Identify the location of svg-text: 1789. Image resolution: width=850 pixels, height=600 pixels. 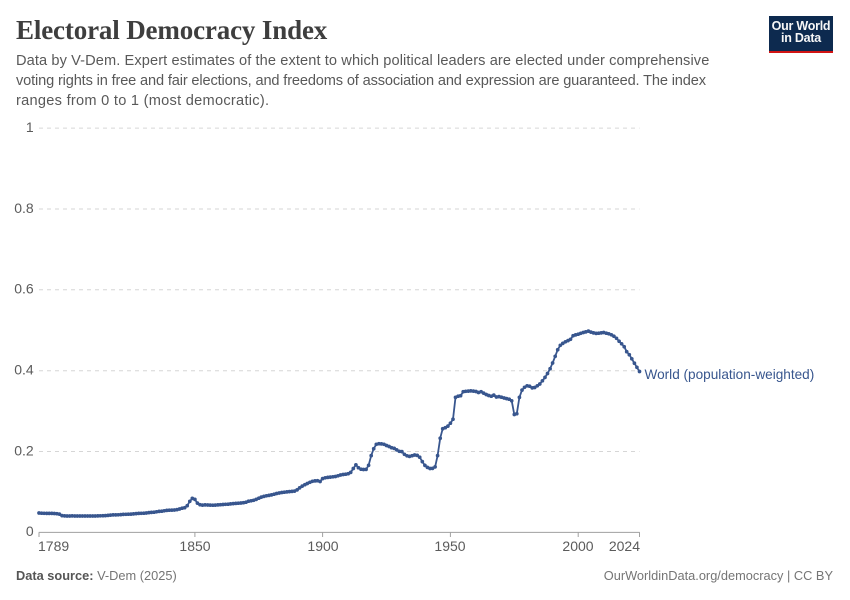
(53, 546).